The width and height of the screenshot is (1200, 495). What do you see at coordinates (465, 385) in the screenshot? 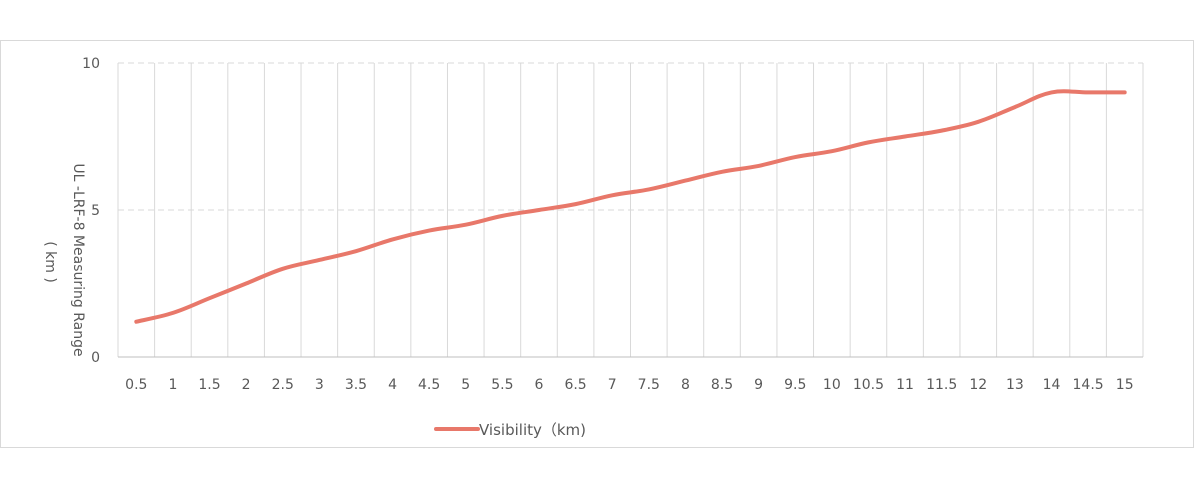
I see `x-tick-label: 5` at bounding box center [465, 385].